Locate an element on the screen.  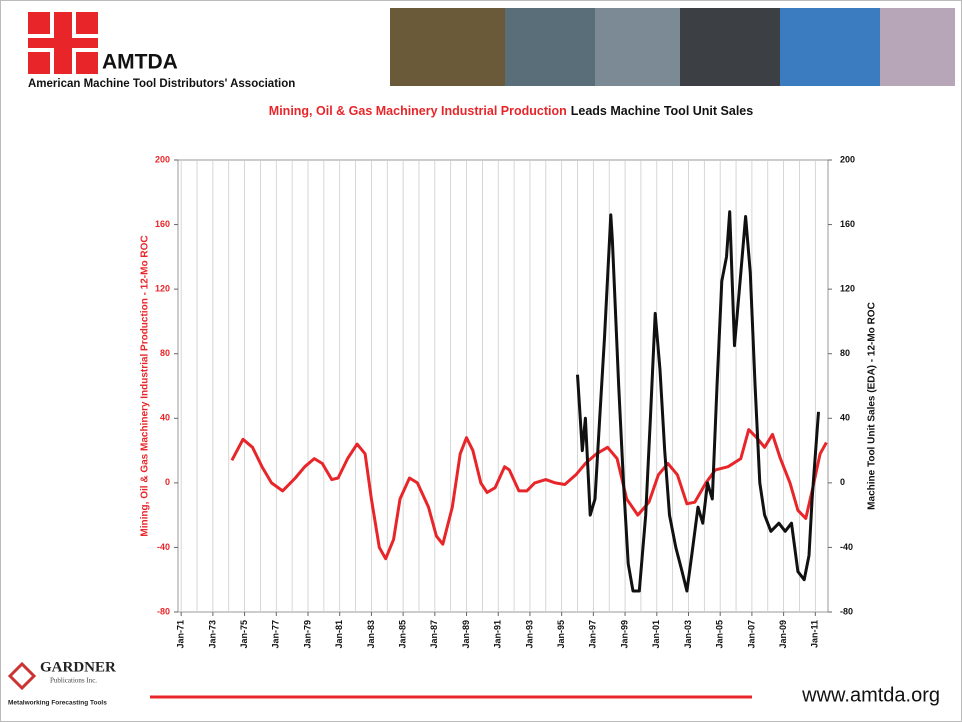
x-tick-label: Jan-79 is located at coordinates (307, 634).